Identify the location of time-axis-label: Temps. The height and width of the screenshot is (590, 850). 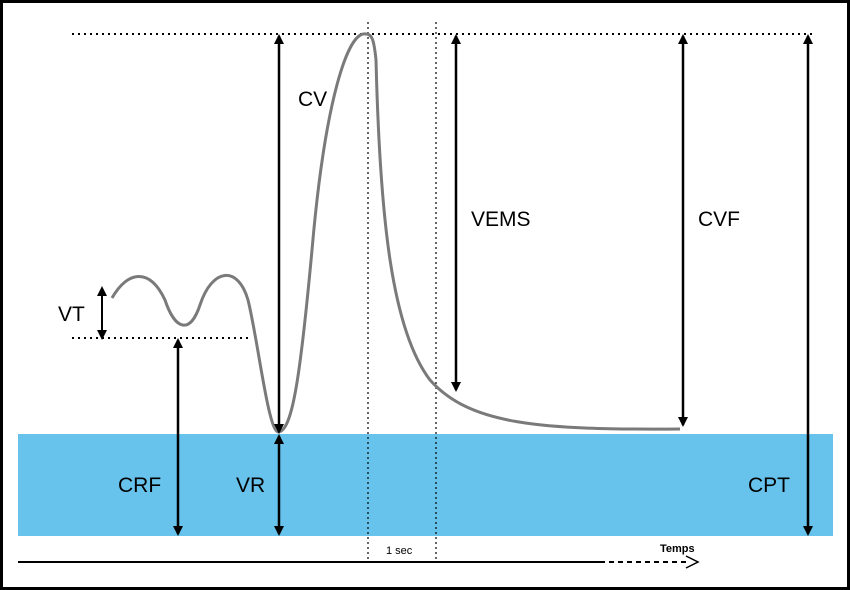
(677, 549).